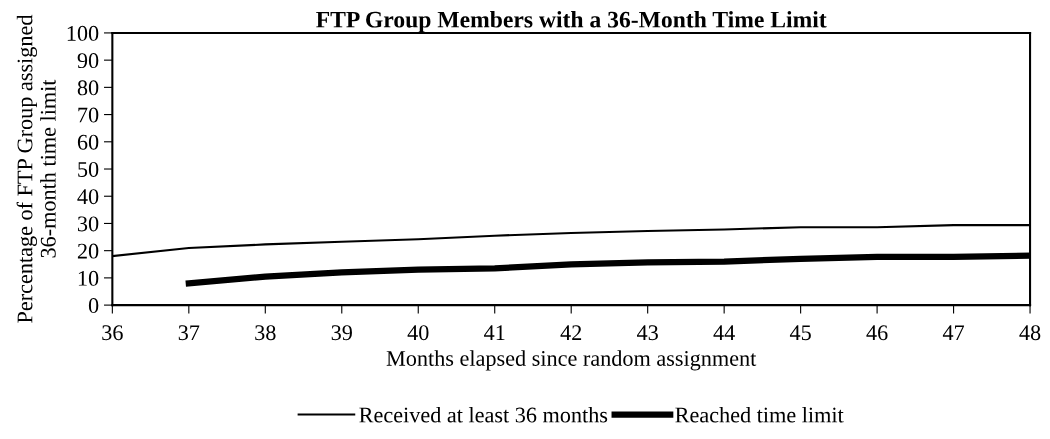  What do you see at coordinates (88, 251) in the screenshot?
I see `y-tick-label: 20` at bounding box center [88, 251].